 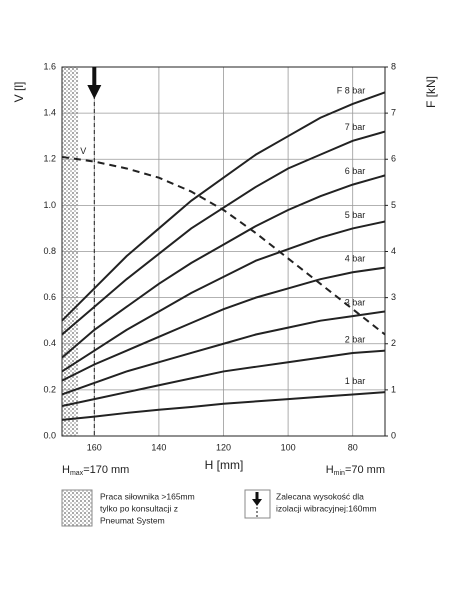 What do you see at coordinates (106, 470) in the screenshot?
I see `x-range-label-part: =170 mm` at bounding box center [106, 470].